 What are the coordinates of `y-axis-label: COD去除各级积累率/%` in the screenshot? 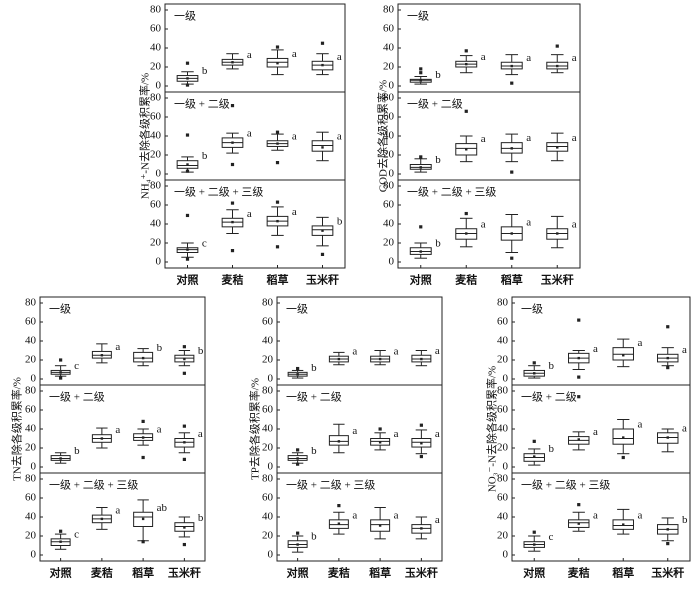 It's located at (383, 136).